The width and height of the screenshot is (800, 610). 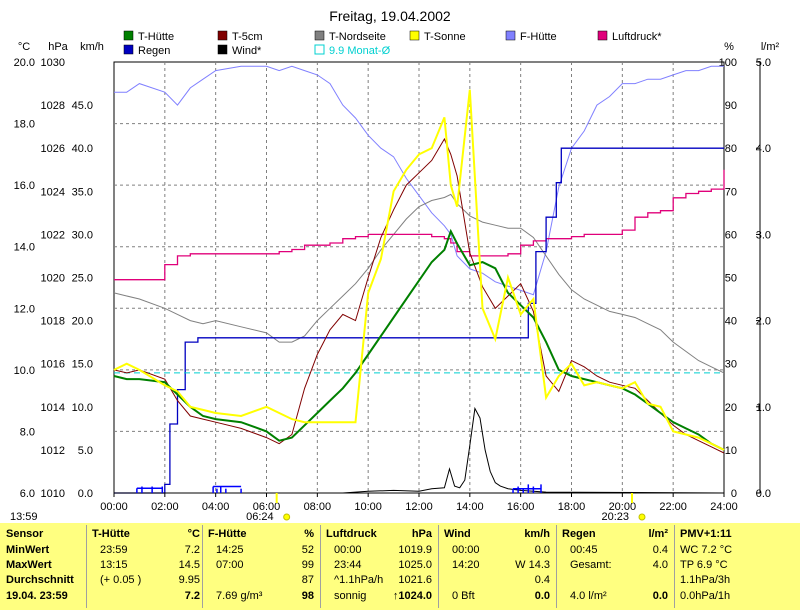 What do you see at coordinates (619, 565) in the screenshot?
I see `stat-cell: Gesamt: 4.0` at bounding box center [619, 565].